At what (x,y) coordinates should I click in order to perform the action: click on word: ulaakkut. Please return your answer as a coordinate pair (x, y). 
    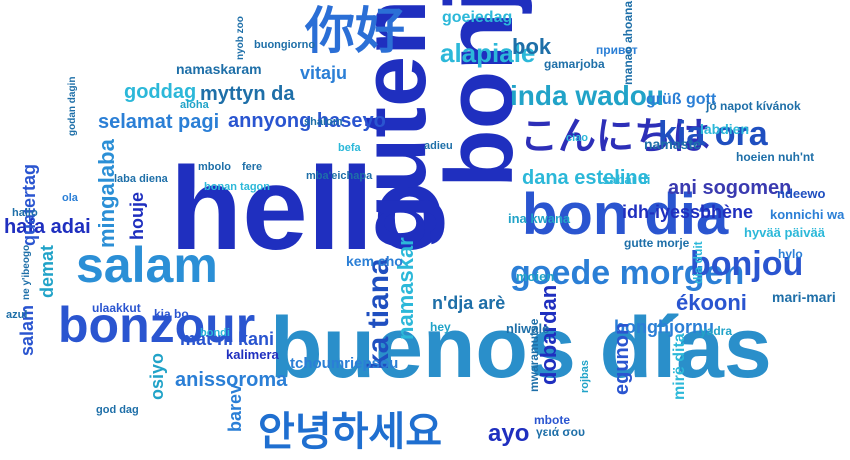
    Looking at the image, I should click on (116, 308).